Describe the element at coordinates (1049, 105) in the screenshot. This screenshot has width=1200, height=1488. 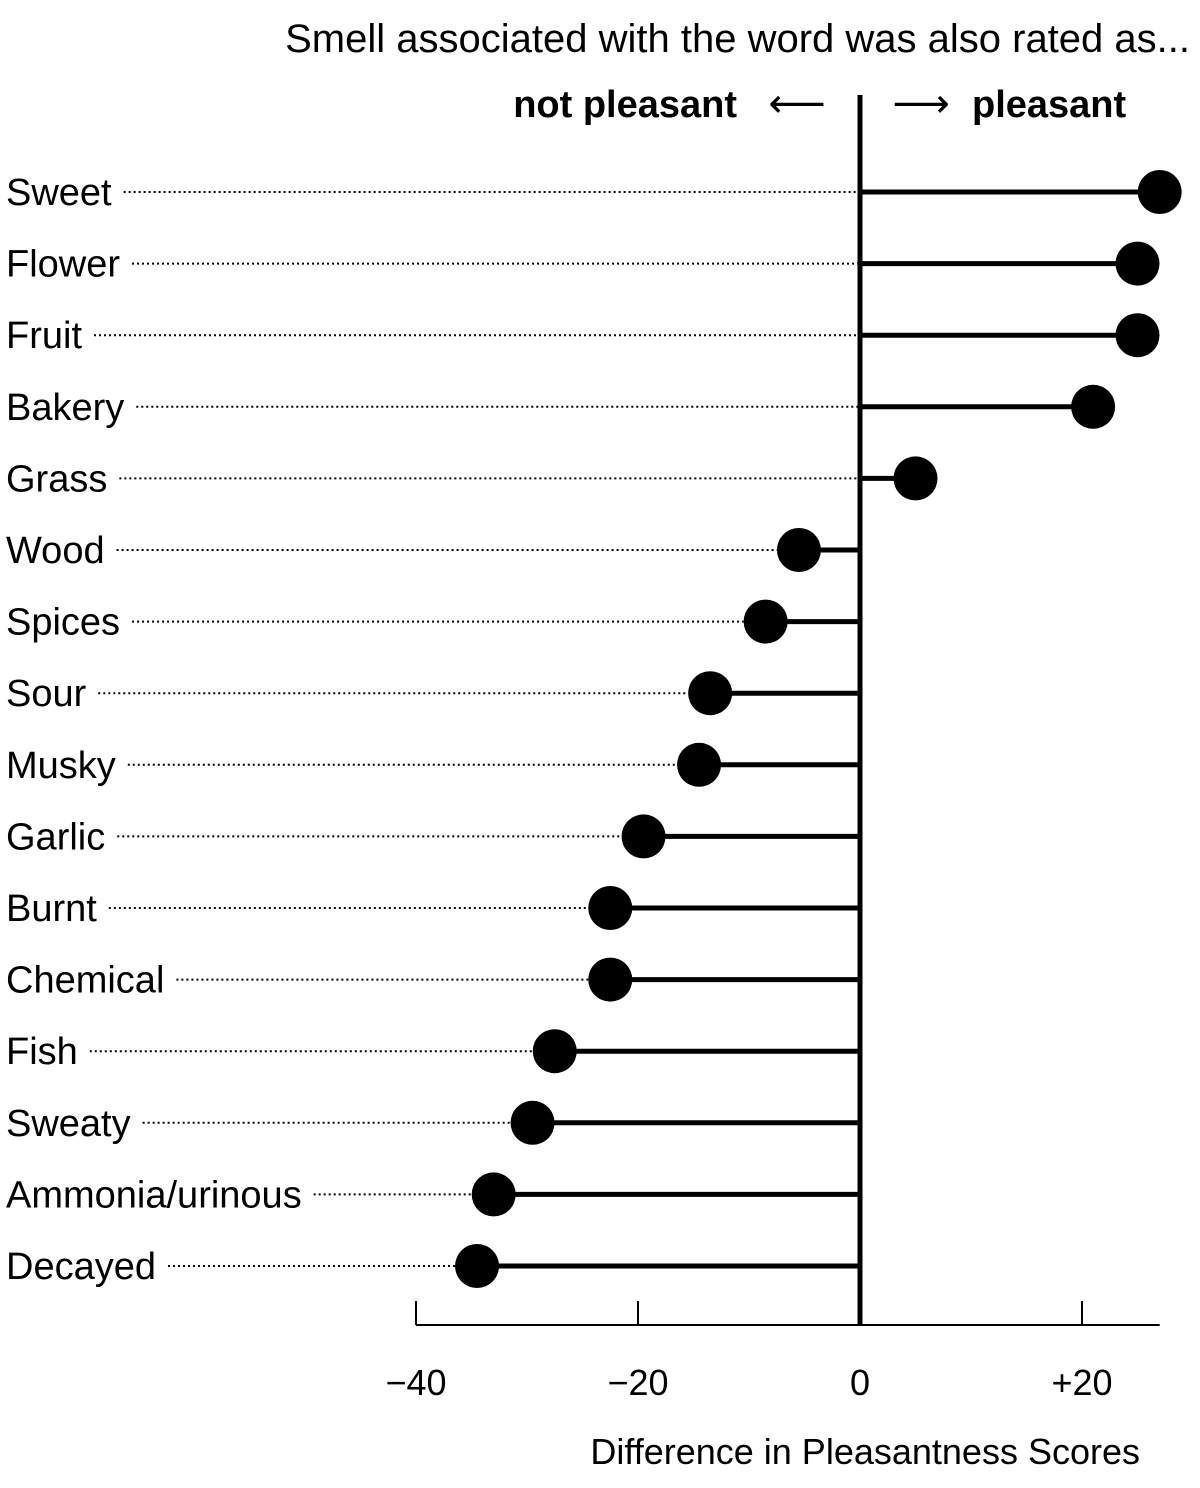
I see `pleasant-label: pleasant` at that location.